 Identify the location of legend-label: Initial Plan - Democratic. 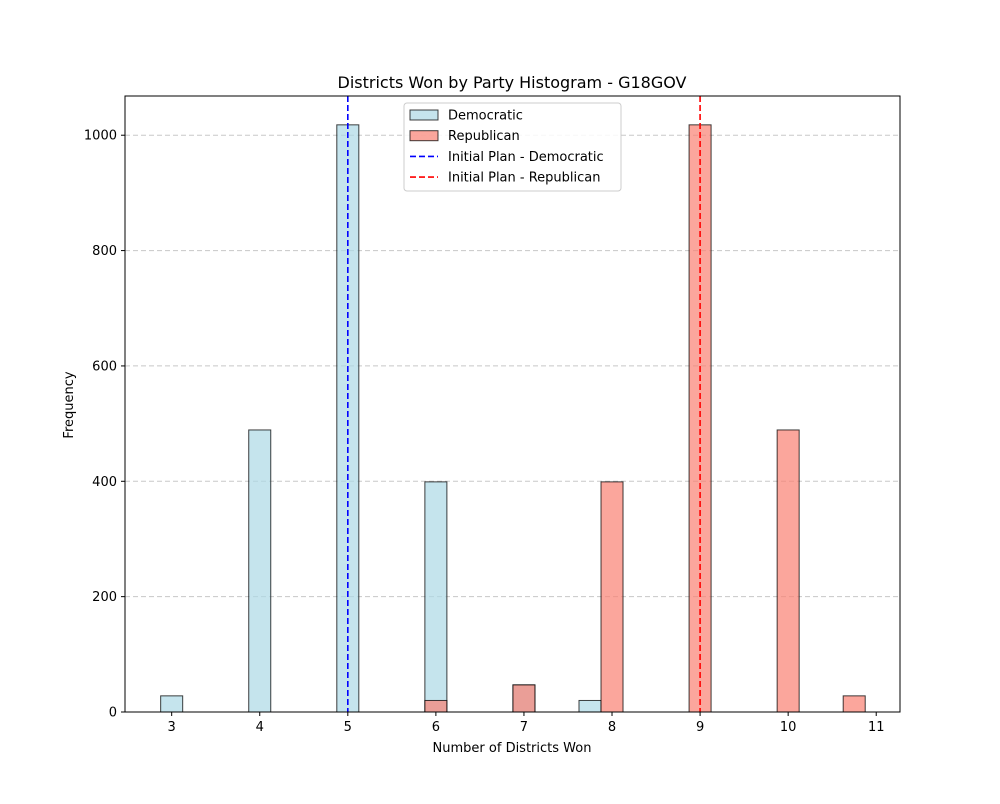
(526, 157).